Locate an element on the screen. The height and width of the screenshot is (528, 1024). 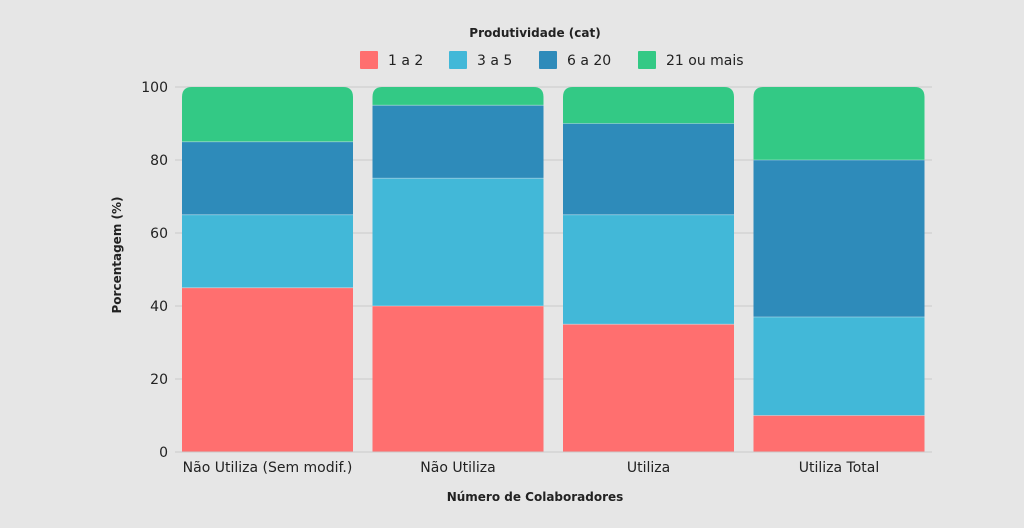
y-axis-title: Porcentagem (%) is located at coordinates (117, 255).